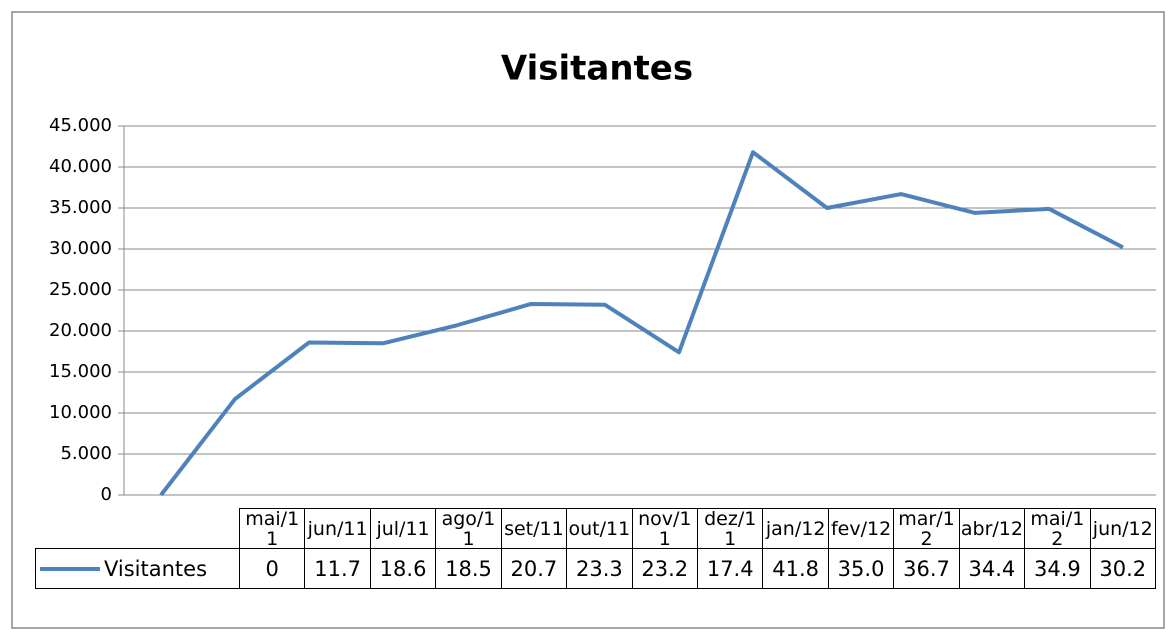 The image size is (1176, 639). Describe the element at coordinates (1122, 528) in the screenshot. I see `table-category: jun/12` at that location.